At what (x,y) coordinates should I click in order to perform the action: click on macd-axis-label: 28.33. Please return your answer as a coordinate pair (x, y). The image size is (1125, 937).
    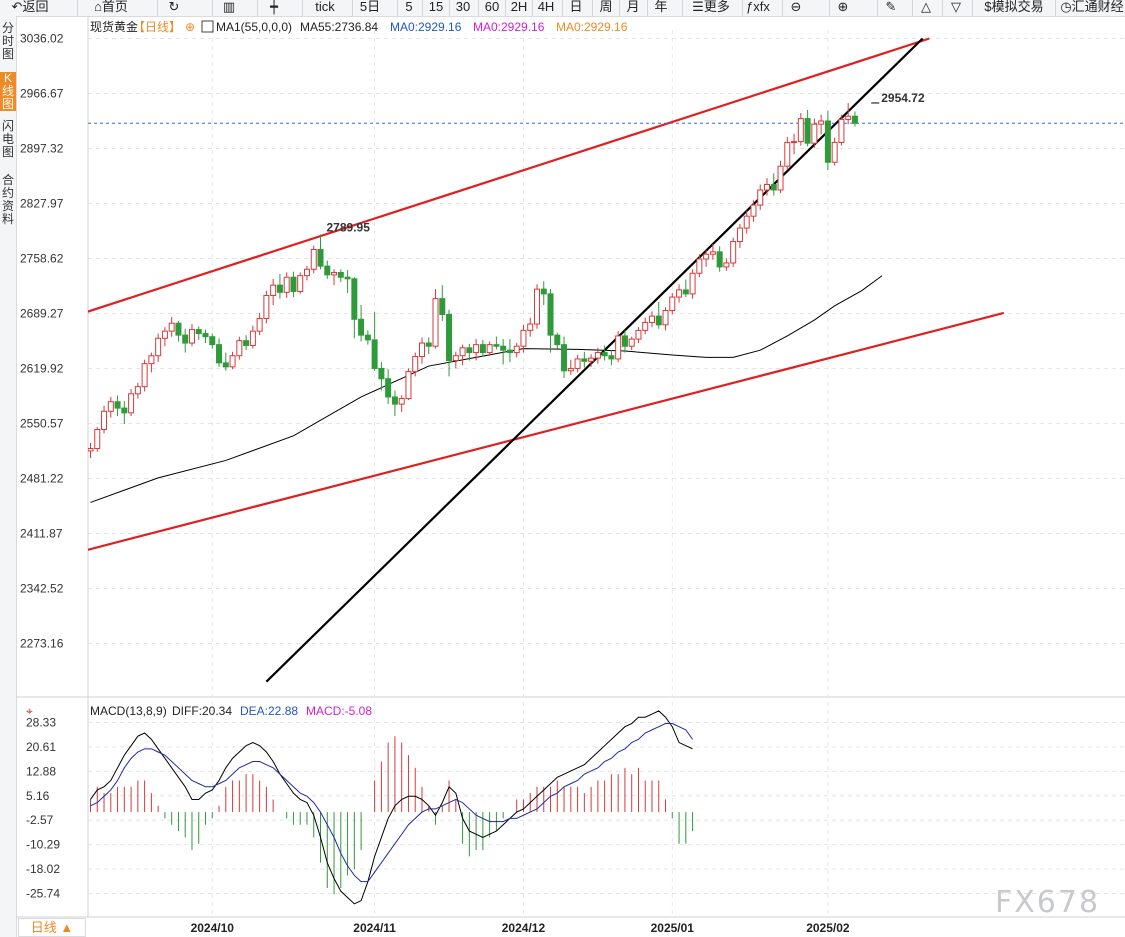
    Looking at the image, I should click on (41, 723).